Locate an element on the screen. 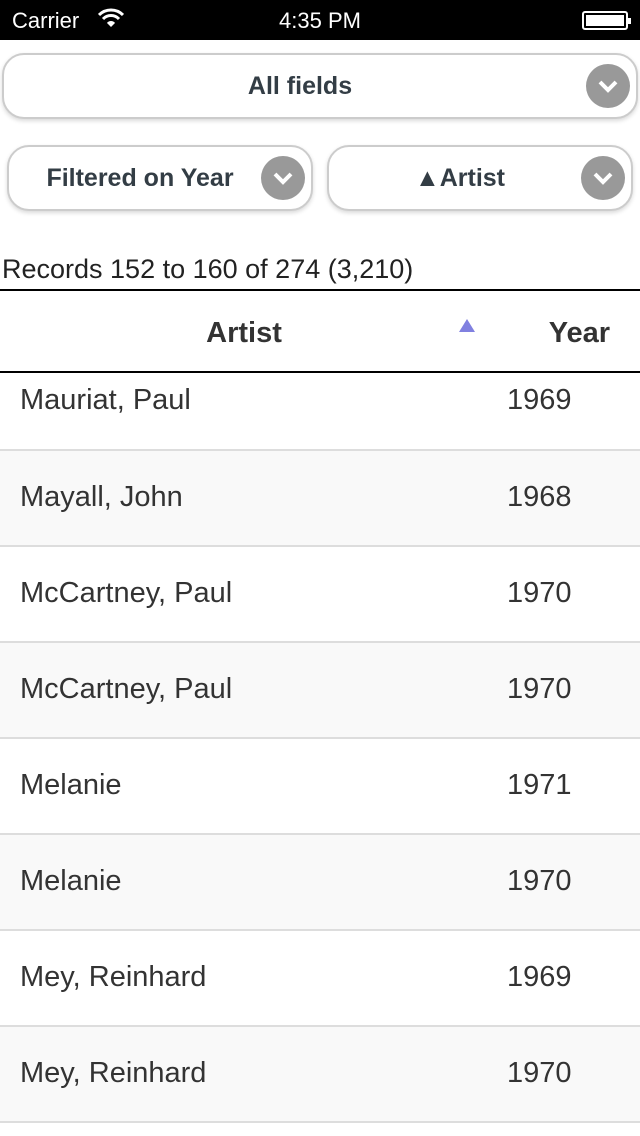 The width and height of the screenshot is (640, 1136). table-row: Mey, Reinhard 1969 is located at coordinates (320, 979).